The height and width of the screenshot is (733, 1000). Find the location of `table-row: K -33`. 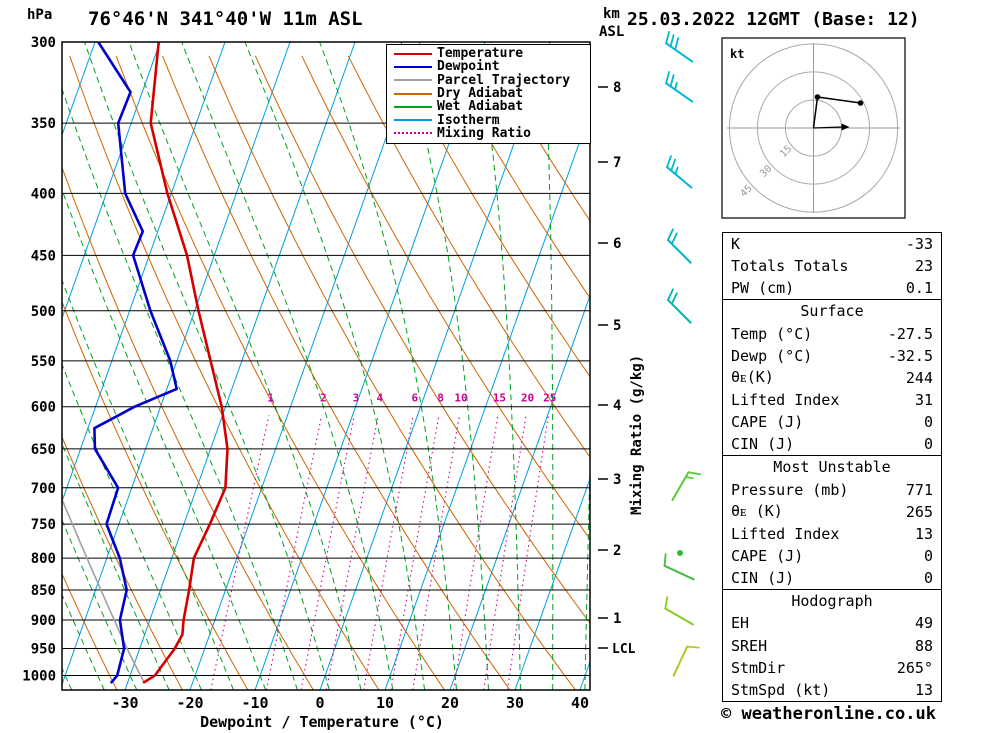

table-row: K -33 is located at coordinates (832, 244).